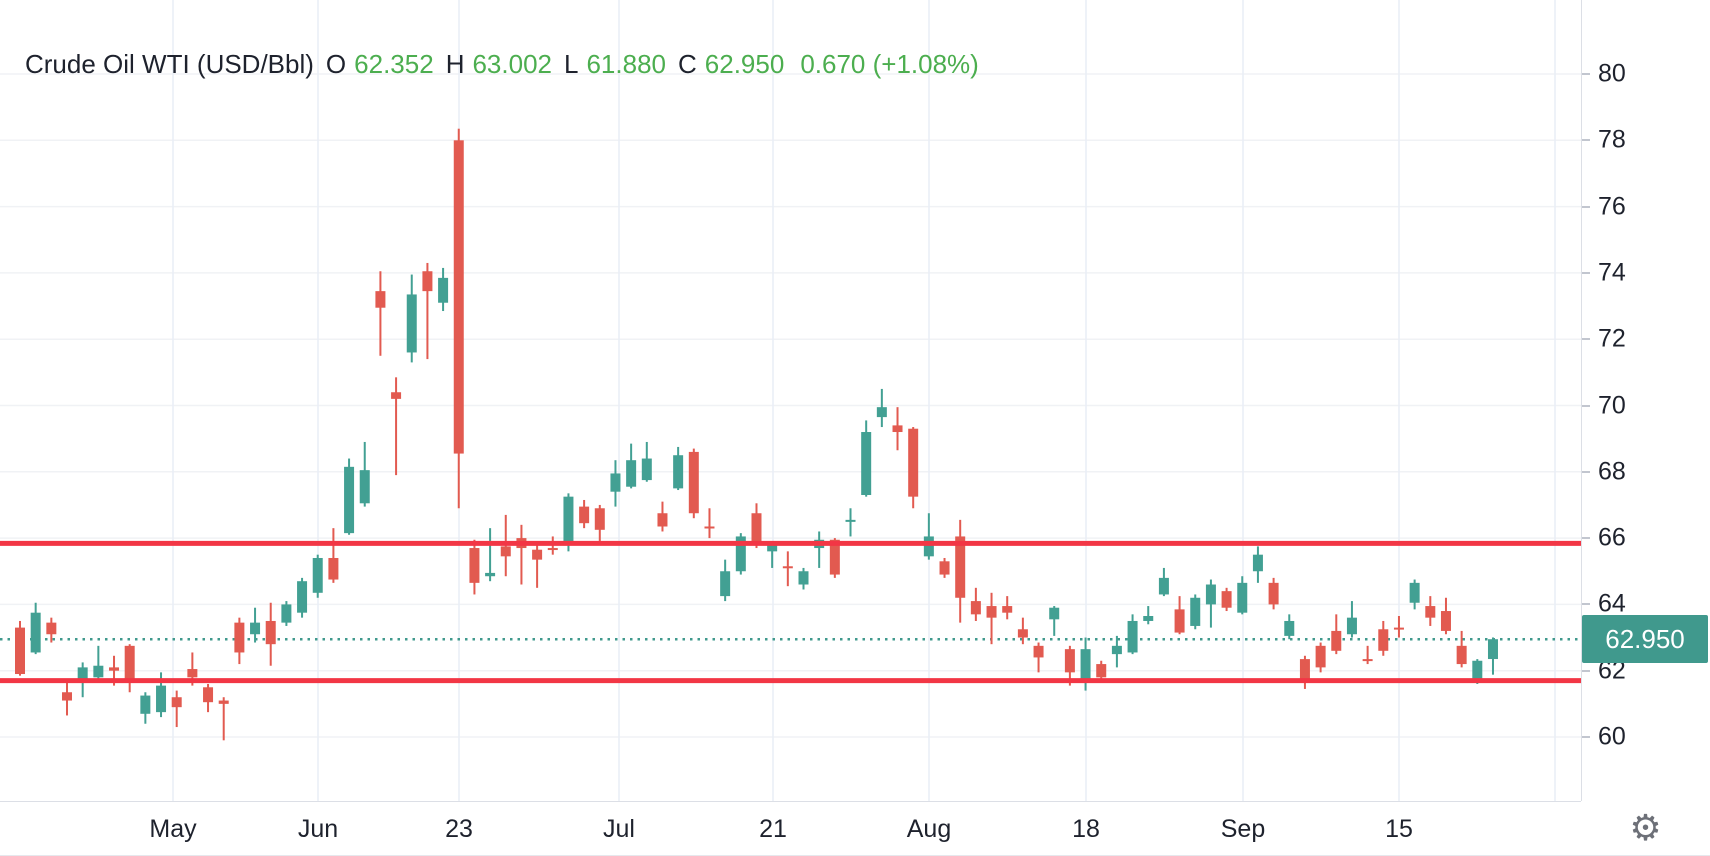  I want to click on time-scale: May Jun 23 Jul 21 Aug 18 Sep 15, so click(790, 828).